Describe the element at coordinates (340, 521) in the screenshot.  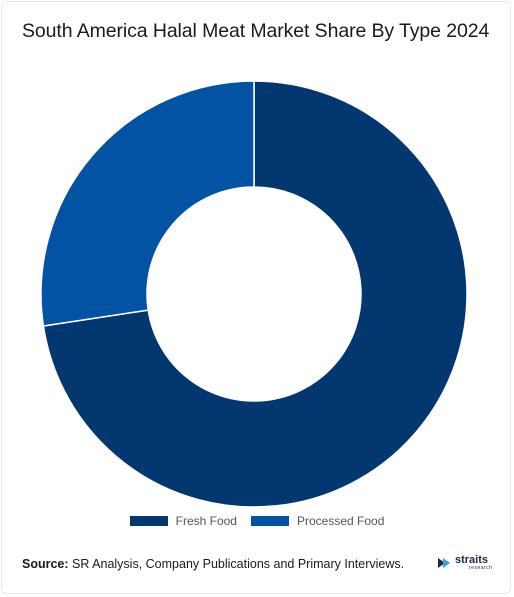
I see `legend-label-processed-food: Processed Food` at that location.